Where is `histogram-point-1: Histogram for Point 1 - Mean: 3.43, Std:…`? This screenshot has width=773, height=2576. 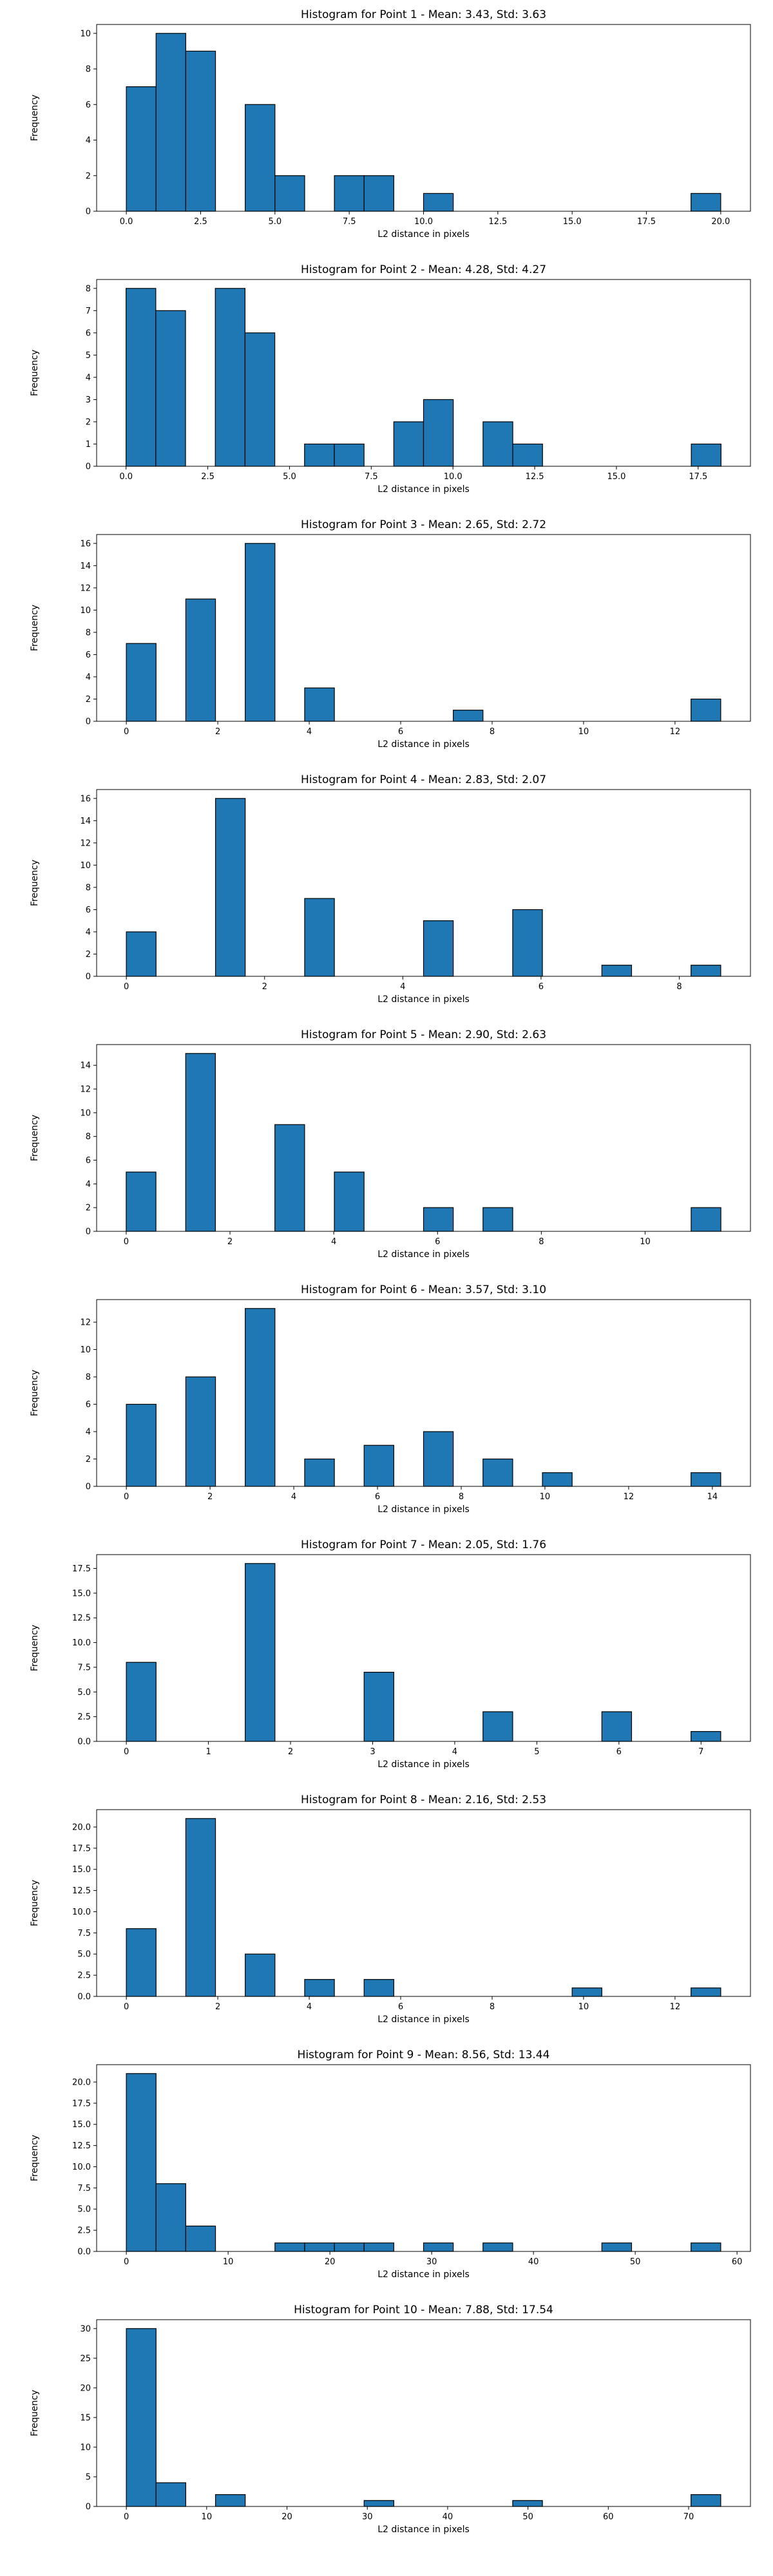 histogram-point-1: Histogram for Point 1 - Mean: 3.43, Std:… is located at coordinates (390, 124).